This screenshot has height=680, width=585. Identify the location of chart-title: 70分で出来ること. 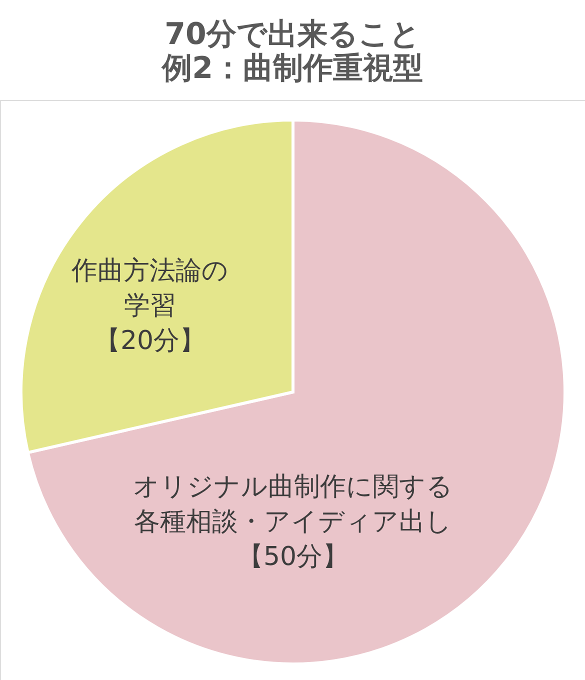
(292, 34).